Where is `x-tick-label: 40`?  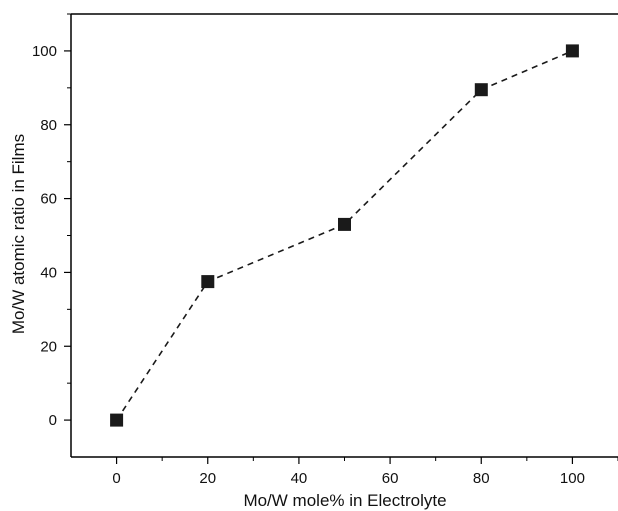 x-tick-label: 40 is located at coordinates (299, 478).